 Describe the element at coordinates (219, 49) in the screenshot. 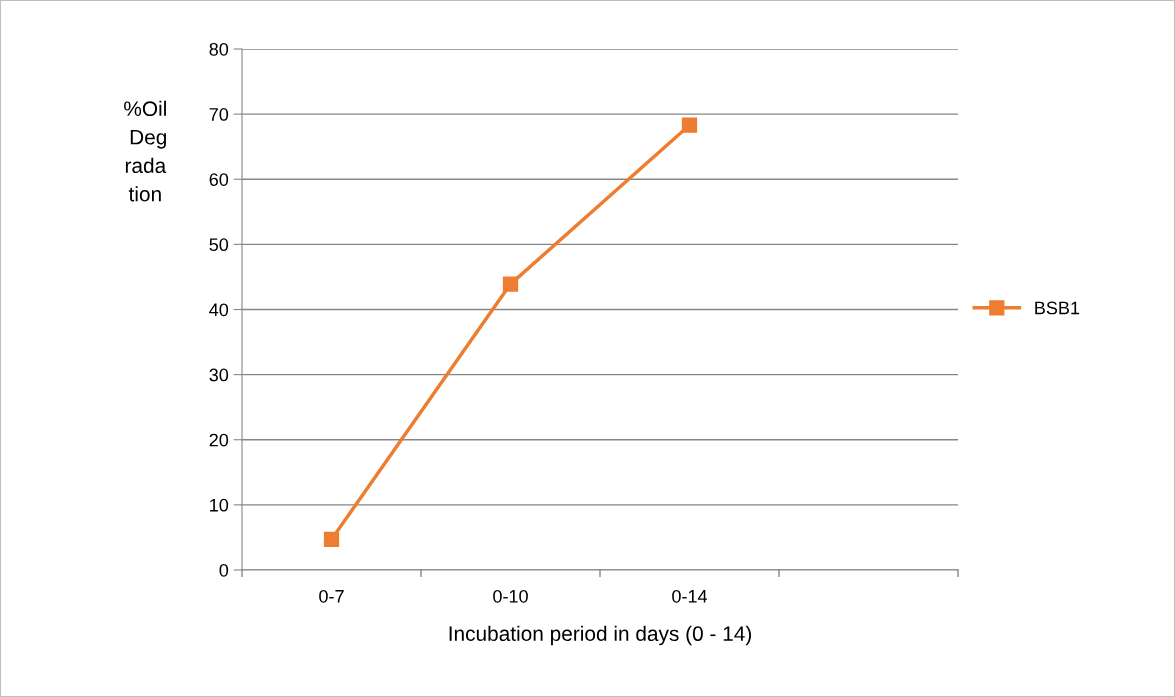

I see `y-tick-label: 80` at that location.